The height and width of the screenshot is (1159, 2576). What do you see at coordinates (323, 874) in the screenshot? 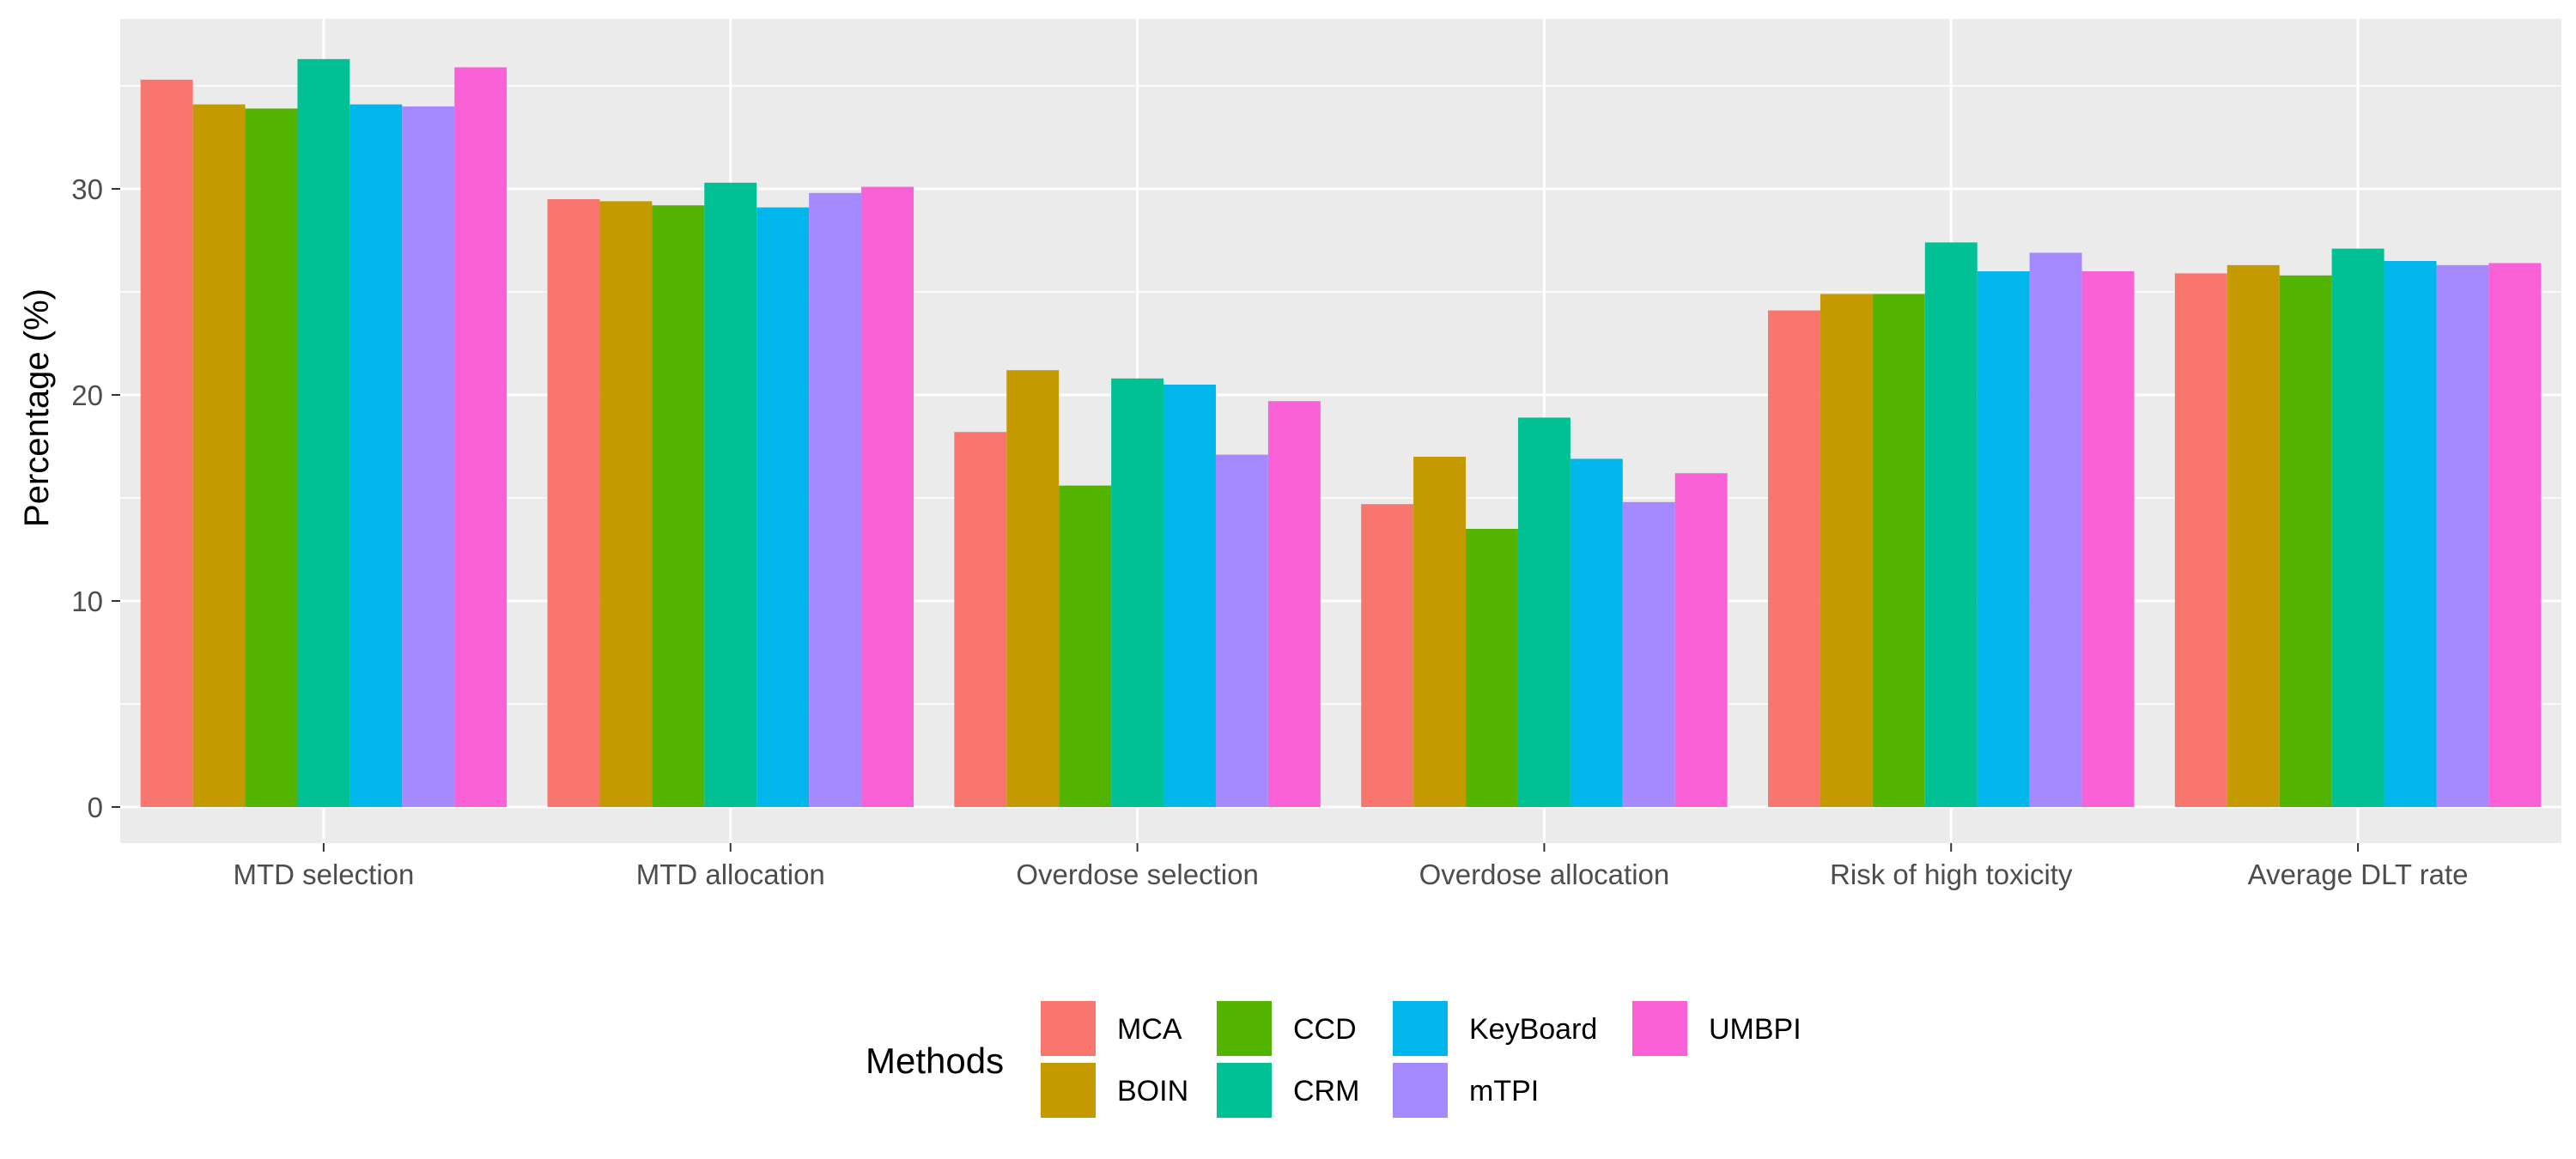
I see `x-tick-label: MTD selection` at bounding box center [323, 874].